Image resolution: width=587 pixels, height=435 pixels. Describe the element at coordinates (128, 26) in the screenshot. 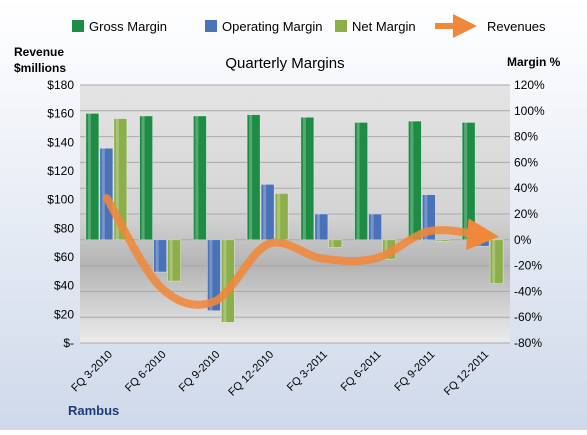

I see `legend-label: Gross Margin` at that location.